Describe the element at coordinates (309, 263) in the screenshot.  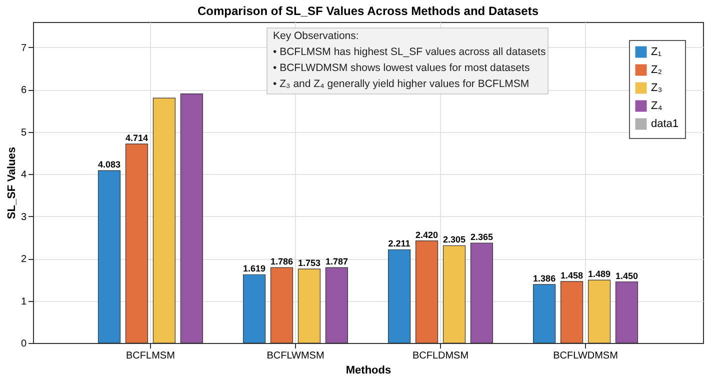
I see `data-label: 1.753` at that location.